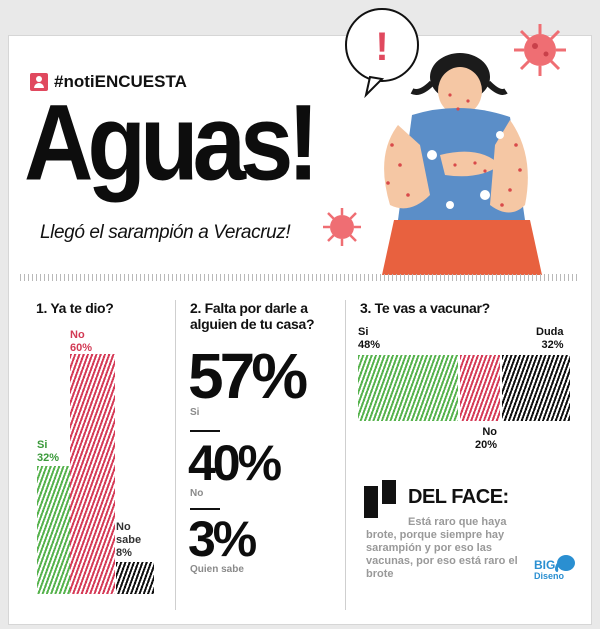 This screenshot has height=629, width=600. Describe the element at coordinates (39, 82) in the screenshot. I see `user-icon` at that location.